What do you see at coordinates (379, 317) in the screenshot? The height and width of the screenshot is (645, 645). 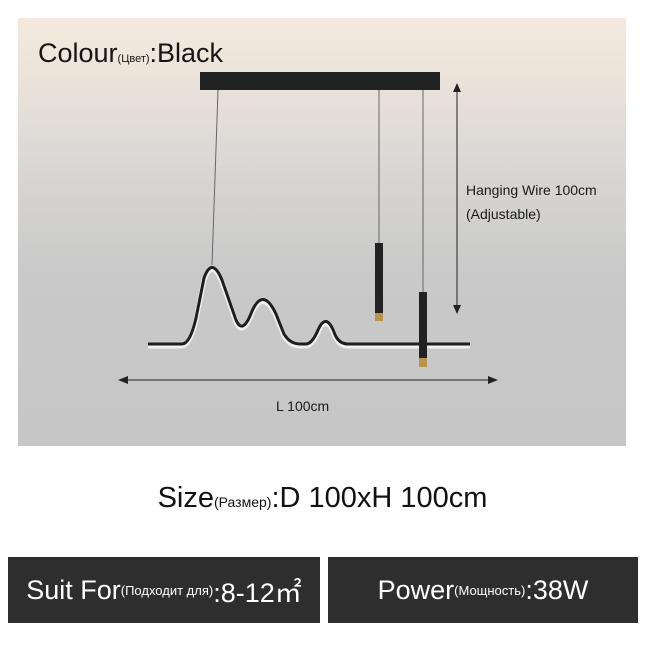 I see `pendant-1-tip` at bounding box center [379, 317].